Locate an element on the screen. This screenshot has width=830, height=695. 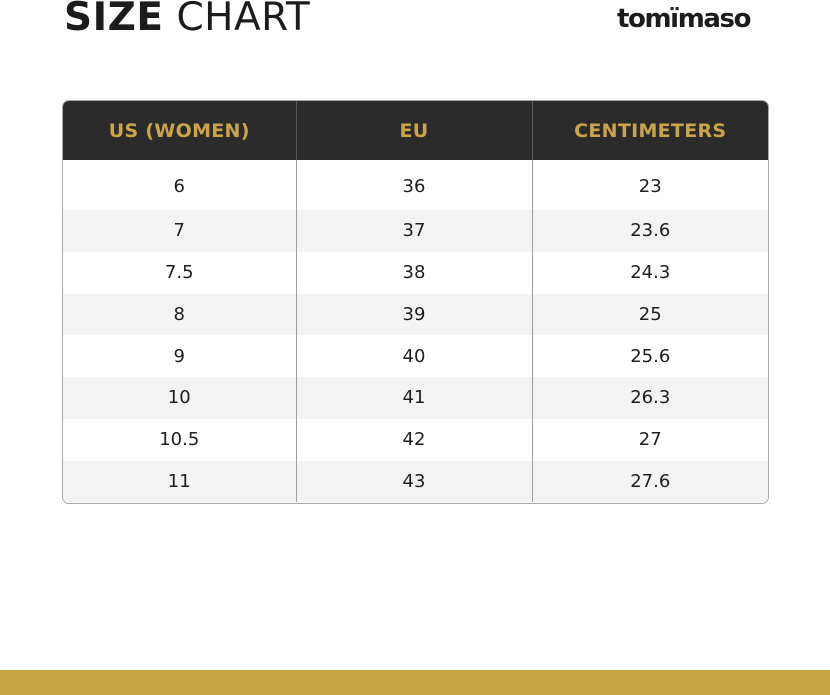
table-row: 7.5 38 24.3 is located at coordinates (415, 272).